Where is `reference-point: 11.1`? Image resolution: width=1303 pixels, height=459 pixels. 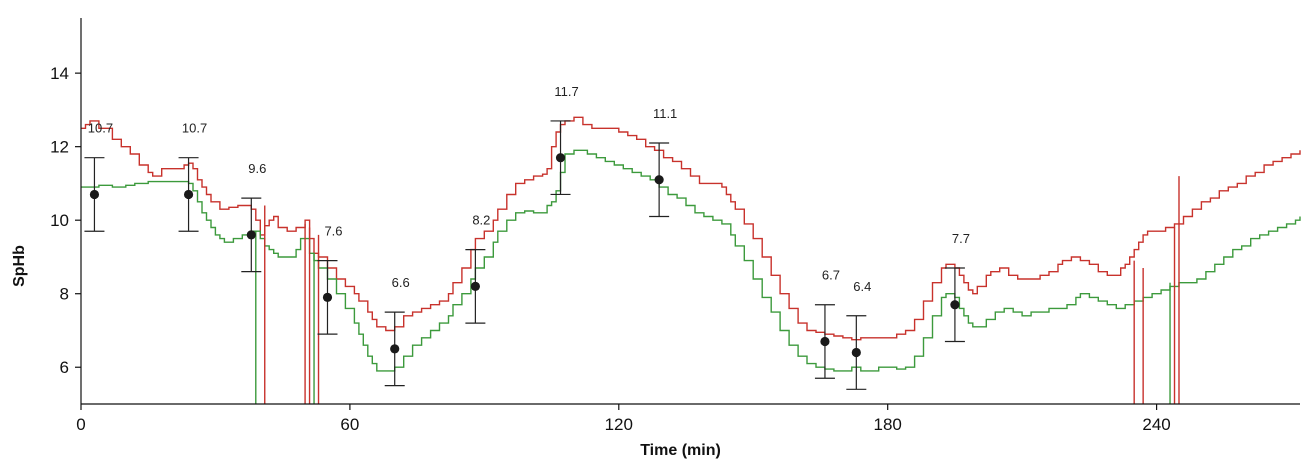
reference-point: 11.1 is located at coordinates (663, 162).